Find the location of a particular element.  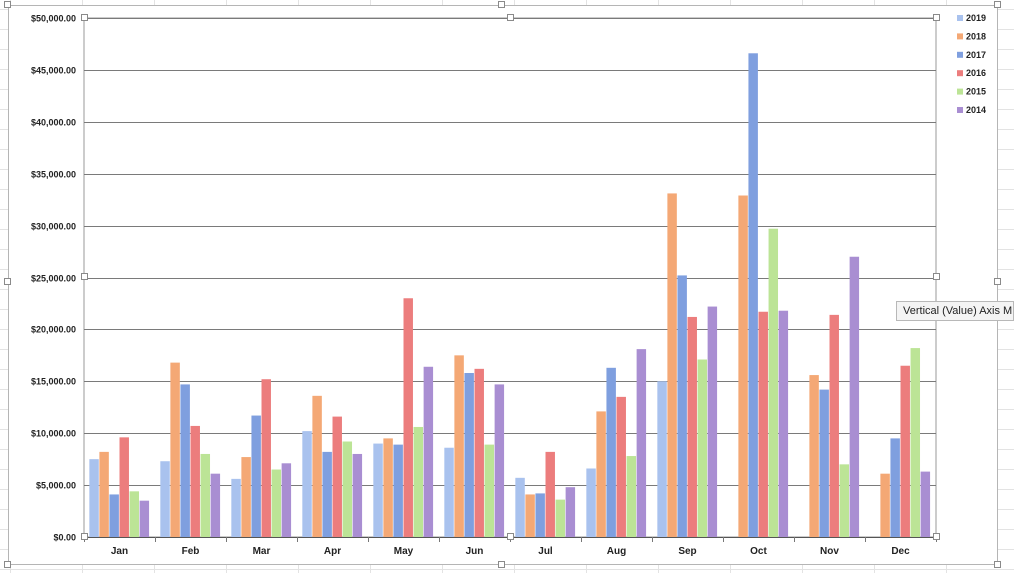

bar-2019-jul is located at coordinates (520, 507).